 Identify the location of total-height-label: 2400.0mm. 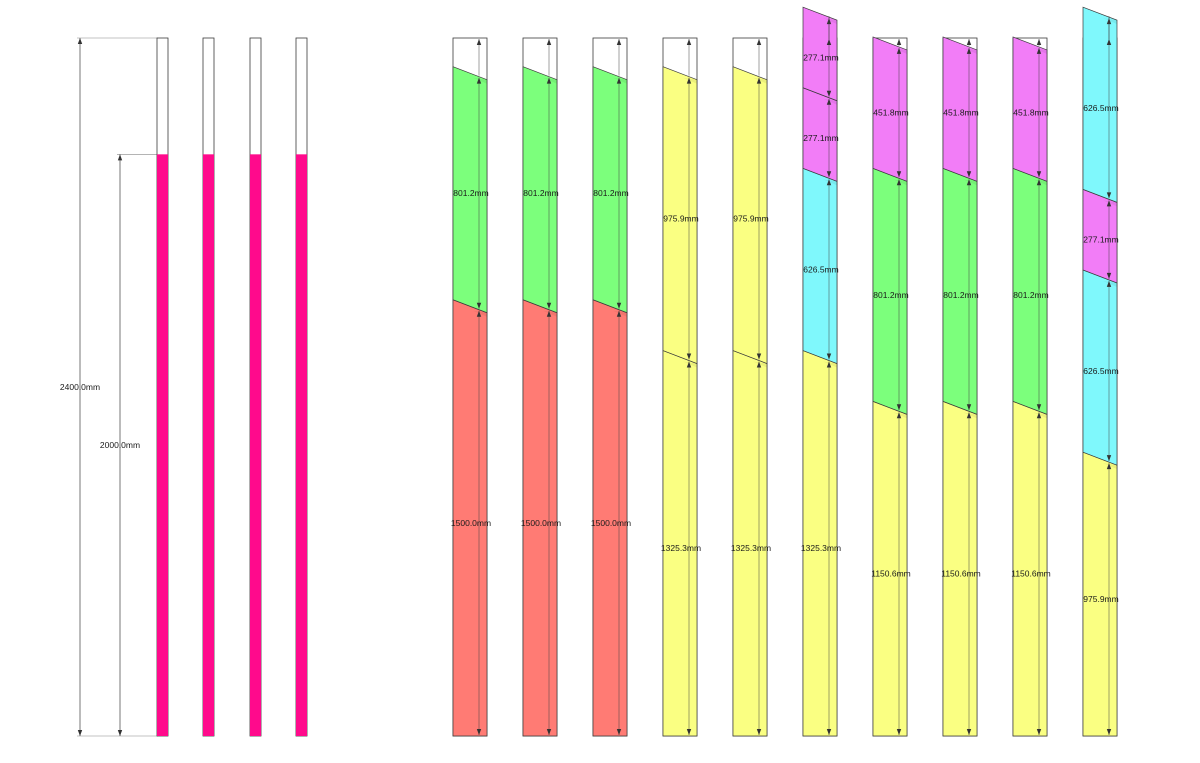
(80, 387).